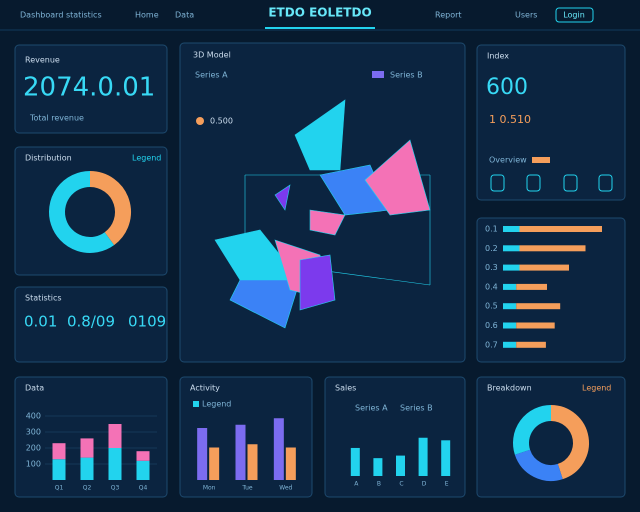  Describe the element at coordinates (247, 488) in the screenshot. I see `x-tick-label: Tue` at that location.